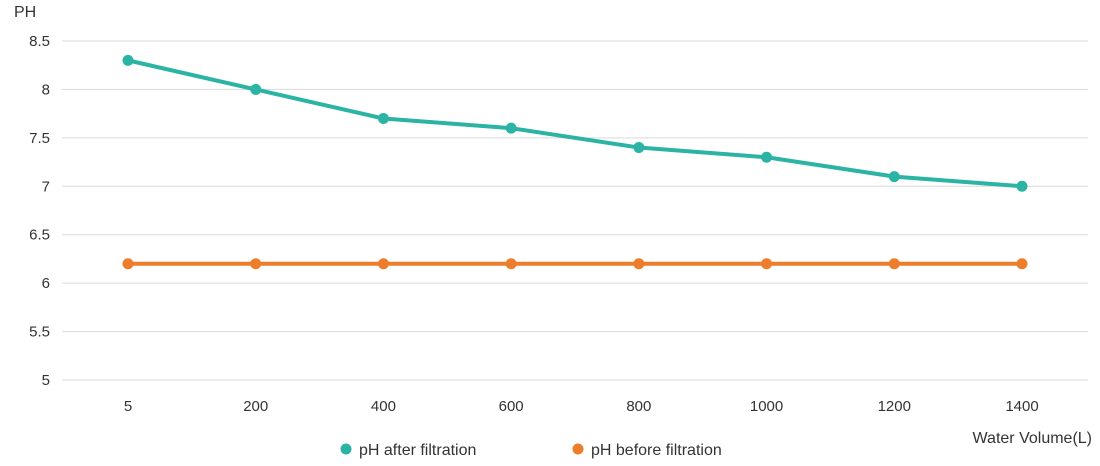 The height and width of the screenshot is (466, 1100). What do you see at coordinates (25, 12) in the screenshot?
I see `y-axis-title: PH` at bounding box center [25, 12].